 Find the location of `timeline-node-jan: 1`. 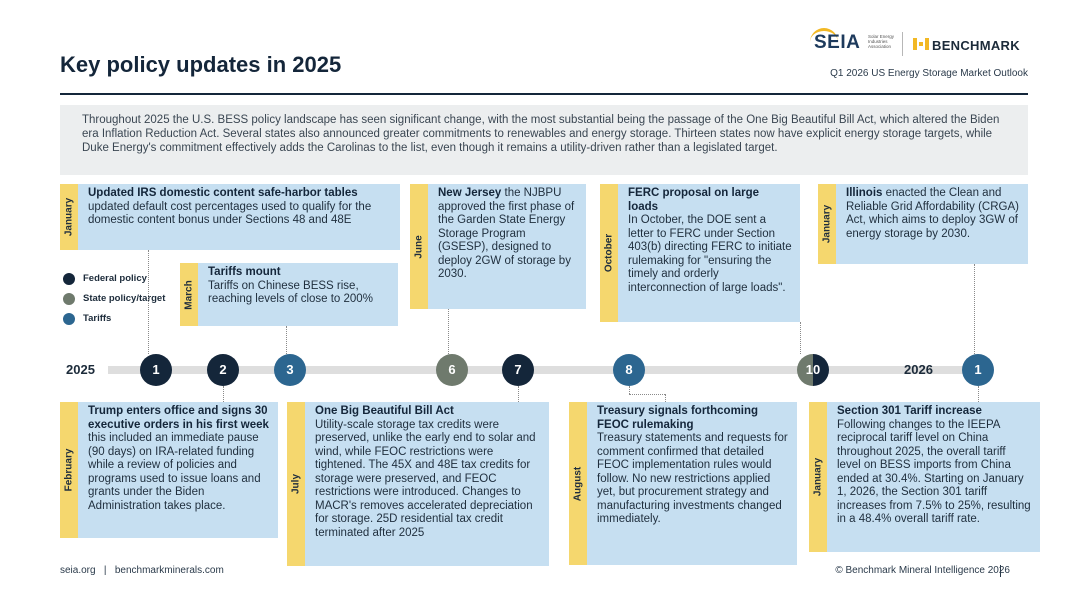

timeline-node-jan: 1 is located at coordinates (156, 370).